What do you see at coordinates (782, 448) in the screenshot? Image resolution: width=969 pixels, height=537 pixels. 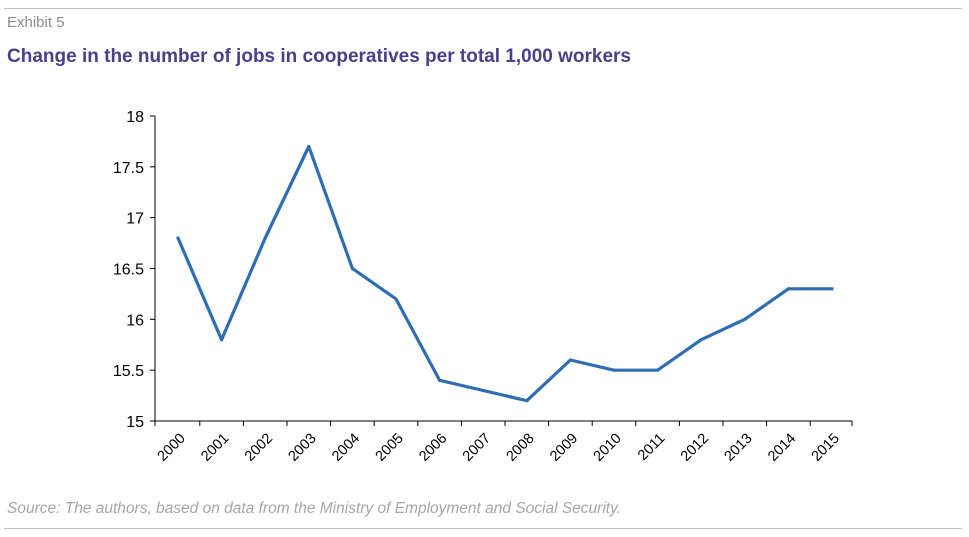 I see `x-tick-label: 2014` at bounding box center [782, 448].